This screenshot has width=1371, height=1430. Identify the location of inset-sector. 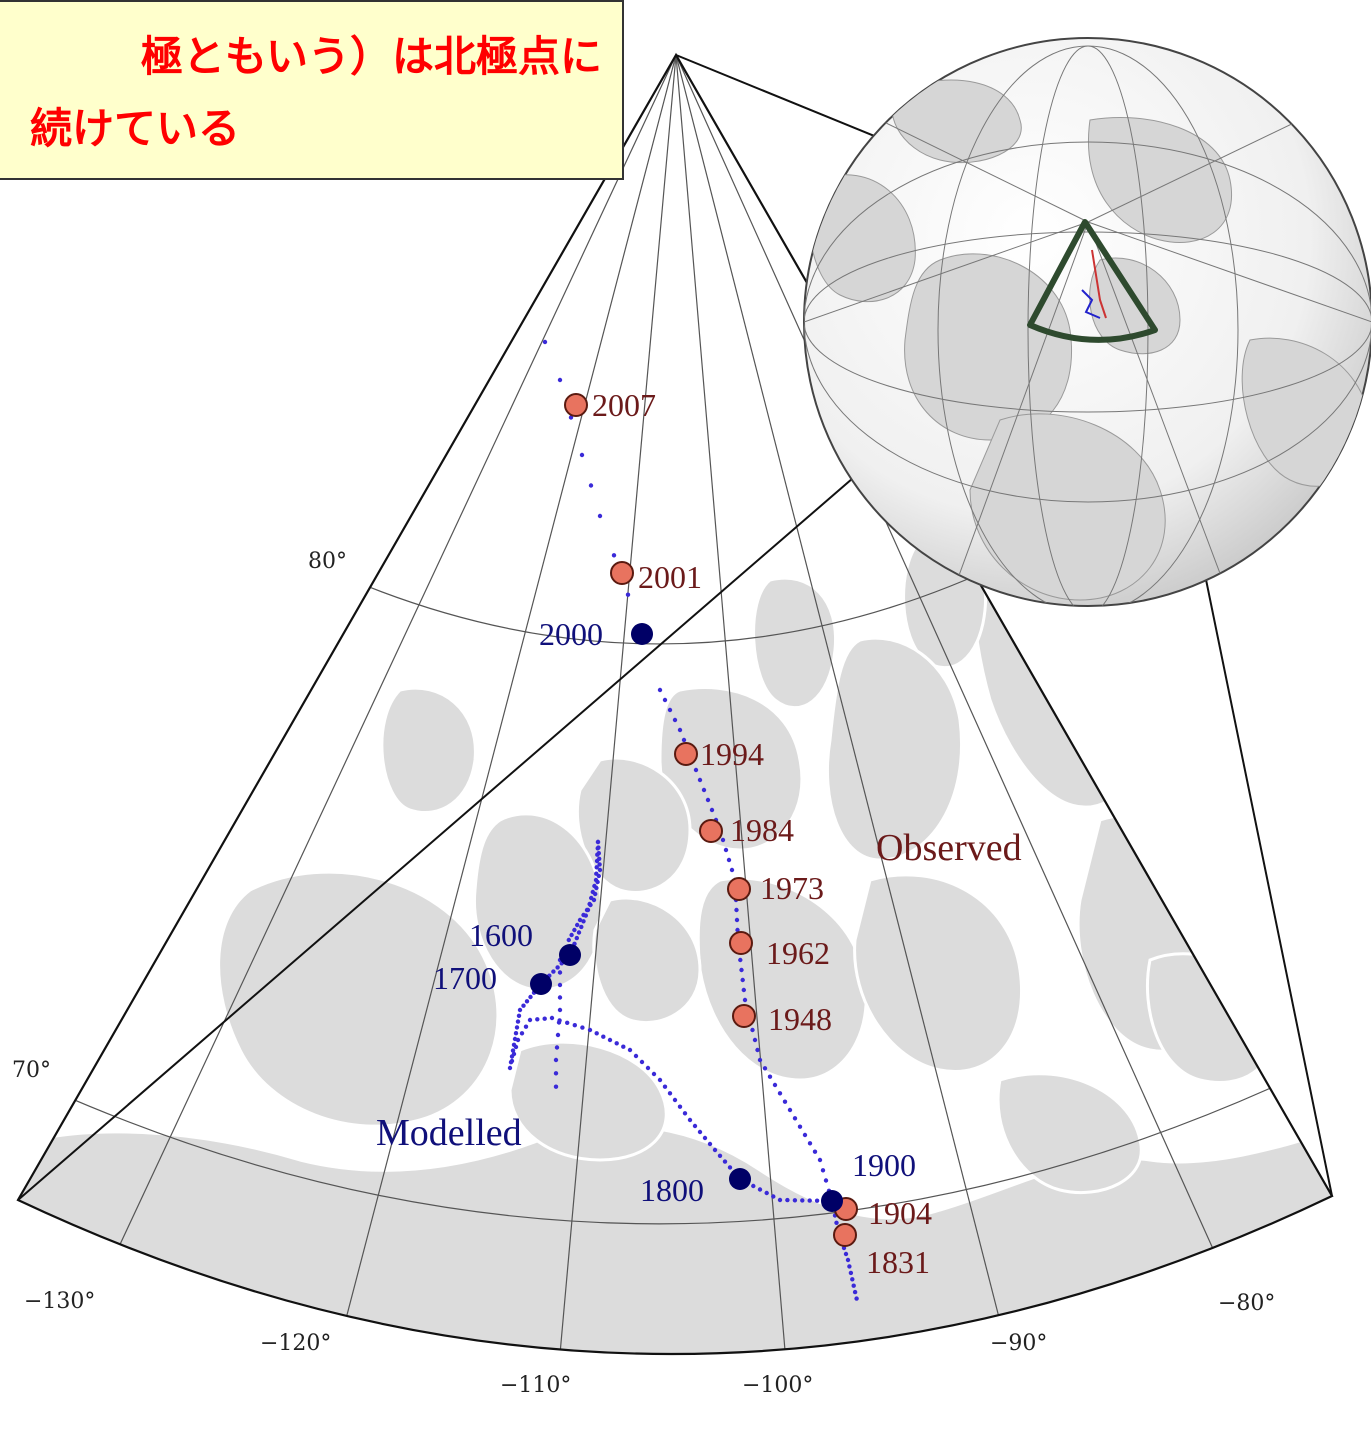
(1092, 281).